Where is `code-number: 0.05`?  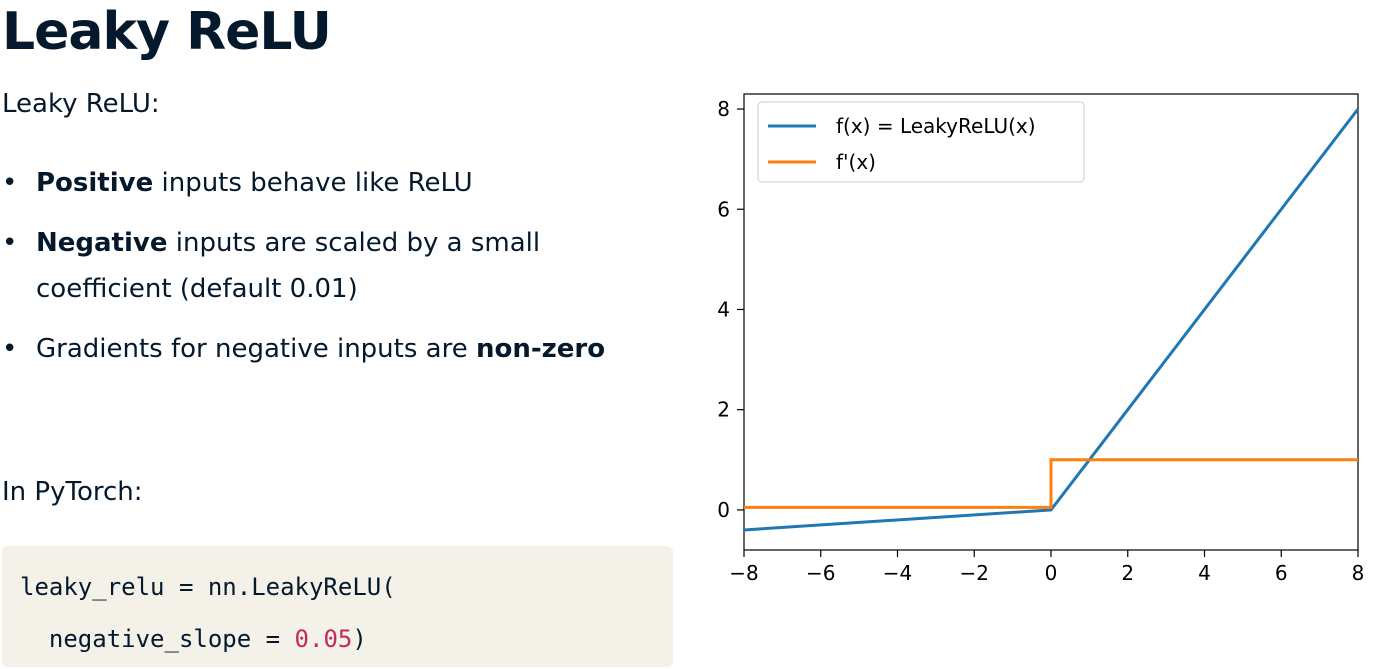
code-number: 0.05 is located at coordinates (323, 639).